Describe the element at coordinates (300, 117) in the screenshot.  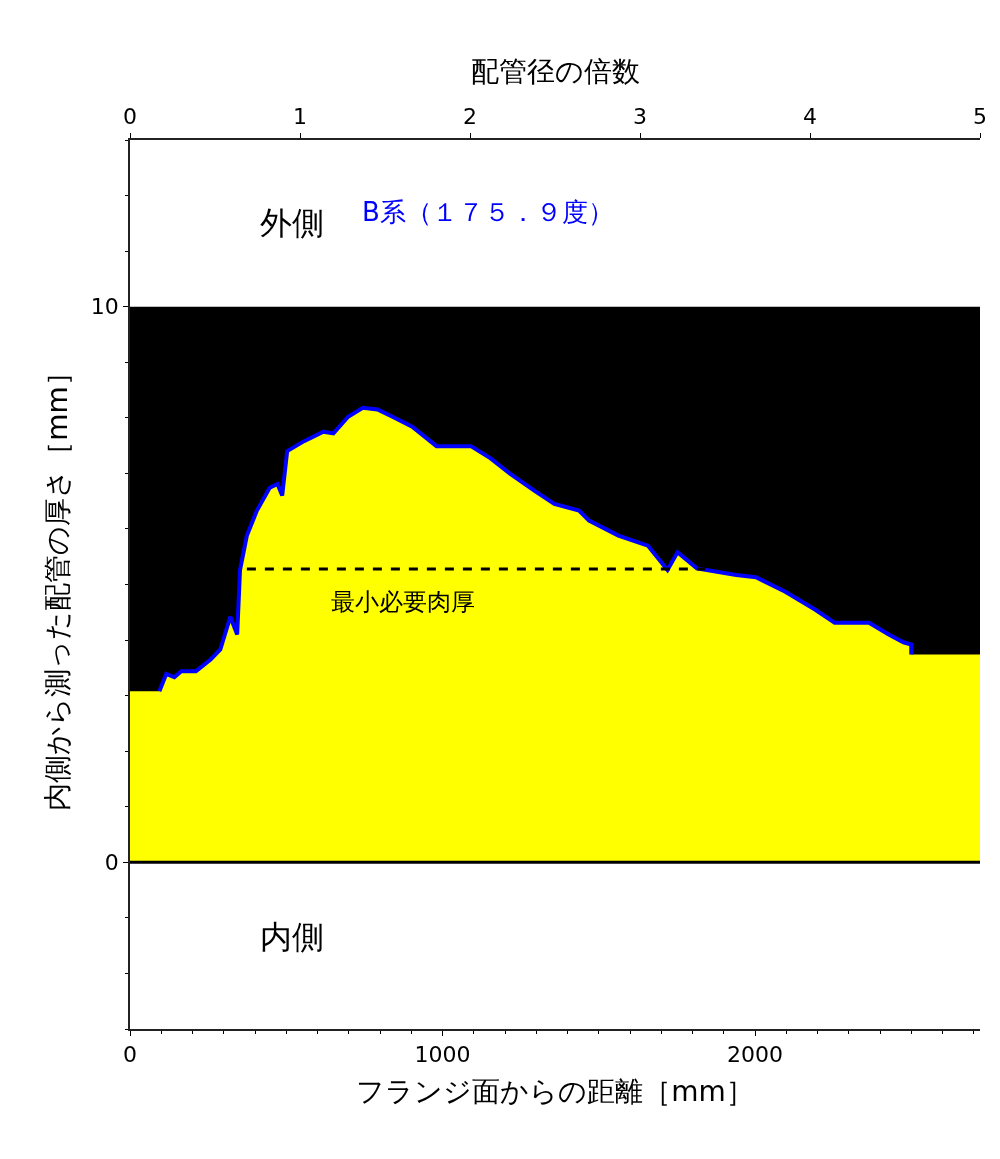
I see `x2-tick-label: 1` at that location.